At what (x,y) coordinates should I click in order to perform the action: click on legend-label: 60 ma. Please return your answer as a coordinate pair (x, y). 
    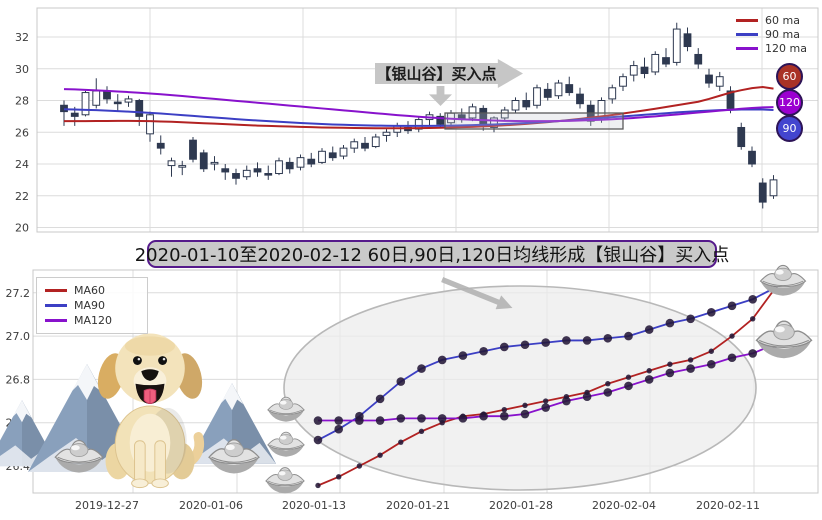
    Looking at the image, I should click on (782, 20).